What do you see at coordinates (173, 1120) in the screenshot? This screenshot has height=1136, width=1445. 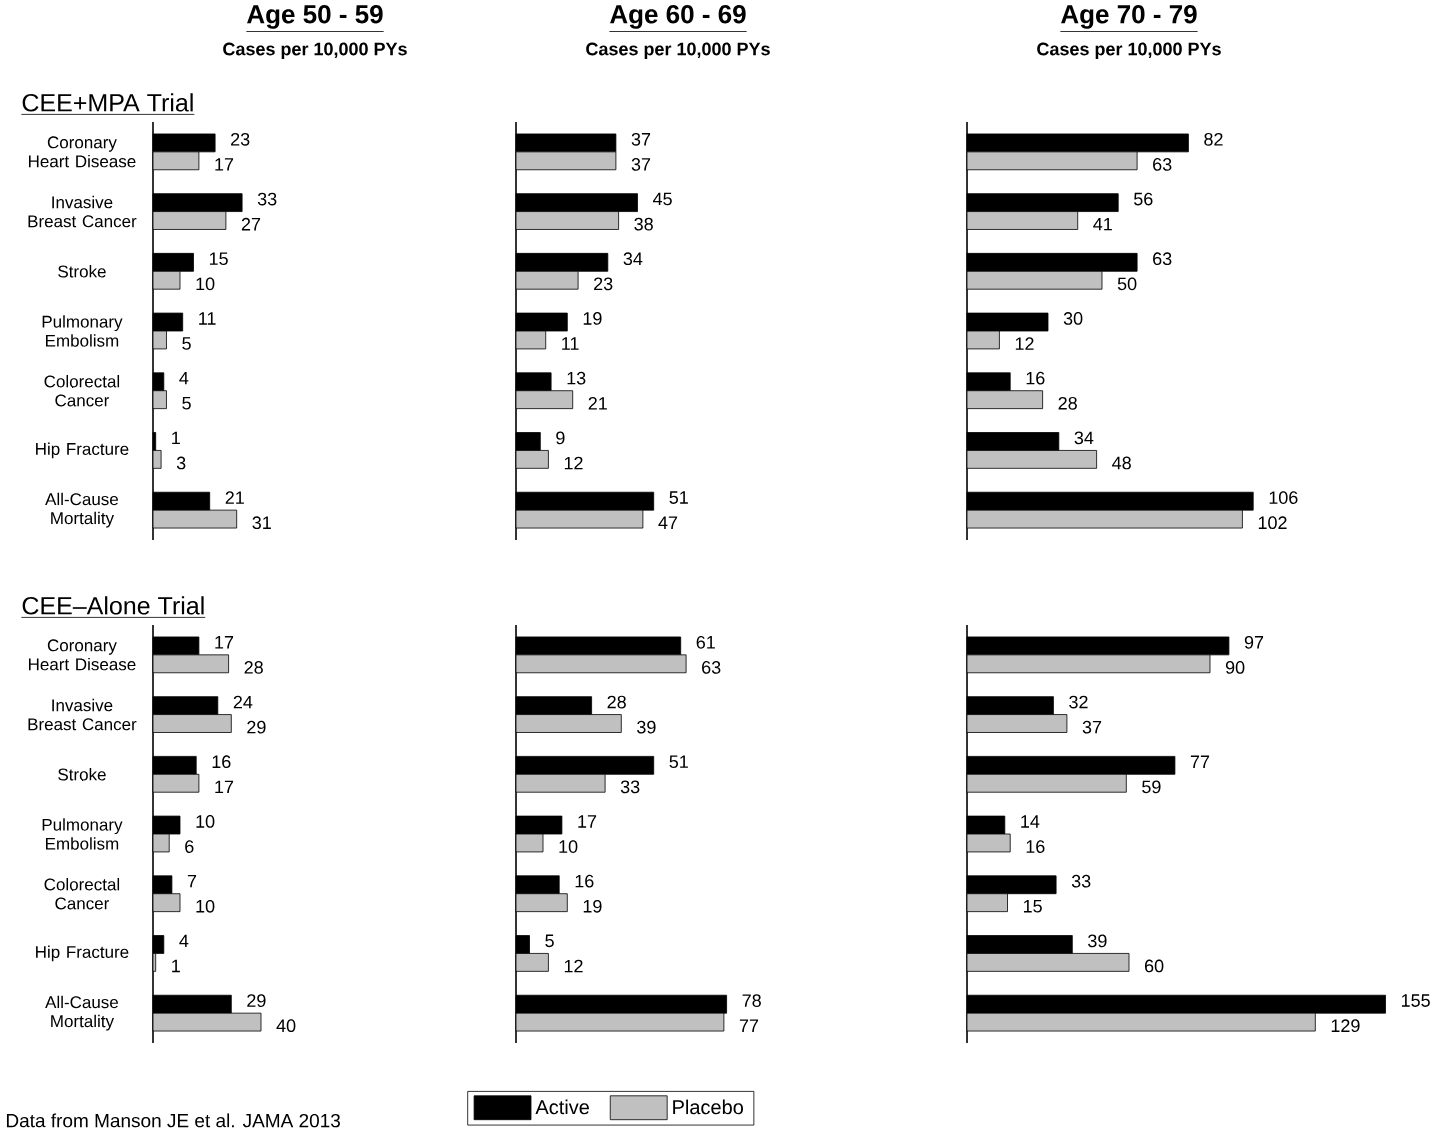 I see `text: Data from Manson JE et al. JAMA 2013` at bounding box center [173, 1120].